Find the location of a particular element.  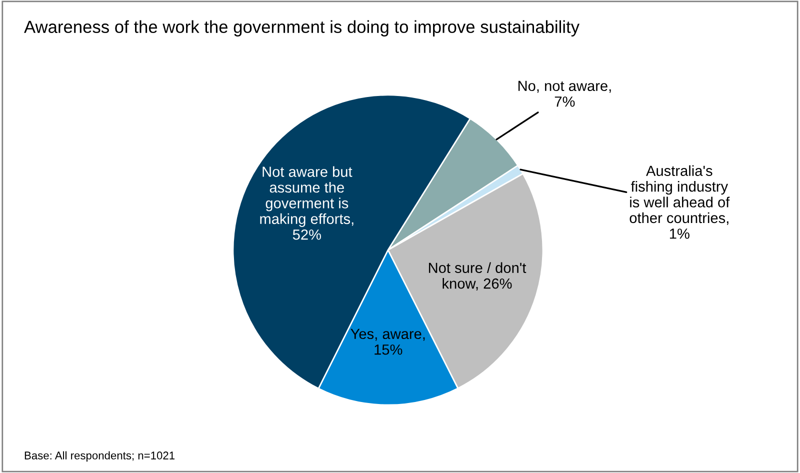

slice-label: No, not aware, 7% is located at coordinates (564, 93).